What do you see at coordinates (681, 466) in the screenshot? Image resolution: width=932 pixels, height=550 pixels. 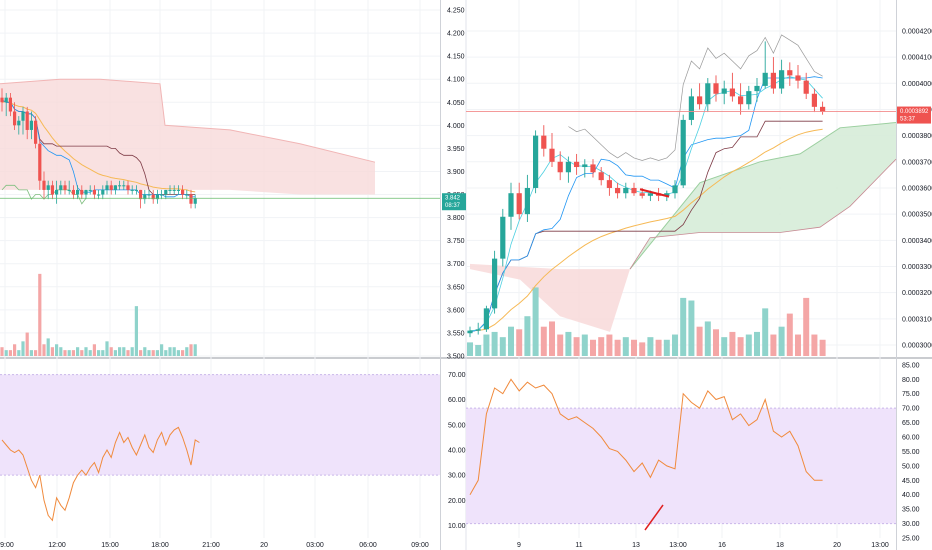 I see `right-rsi-band` at bounding box center [681, 466].